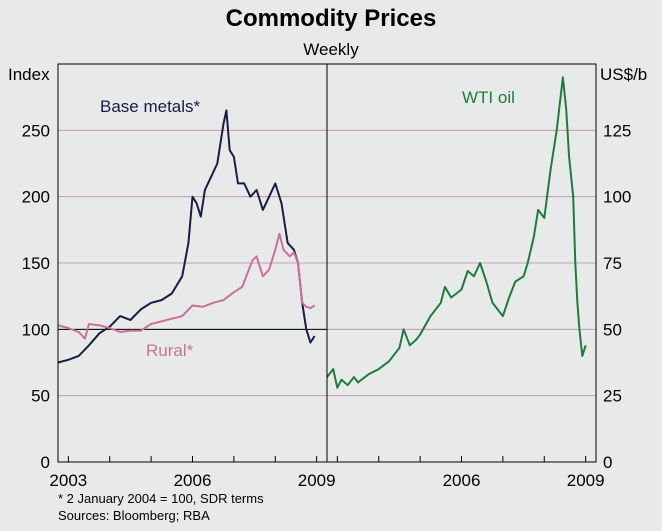  What do you see at coordinates (170, 350) in the screenshot?
I see `rural-label: Rural*` at bounding box center [170, 350].